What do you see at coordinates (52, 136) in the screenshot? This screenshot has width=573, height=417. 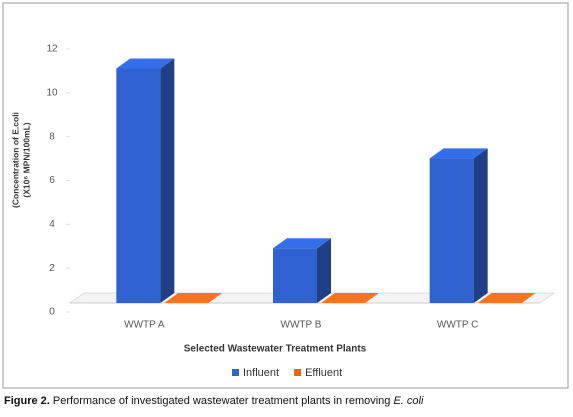 I see `y-tick-label: 8` at bounding box center [52, 136].